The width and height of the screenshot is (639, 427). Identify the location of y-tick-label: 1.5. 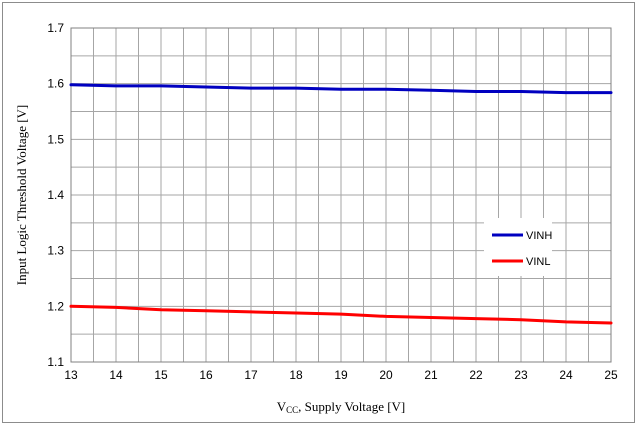
(55, 139).